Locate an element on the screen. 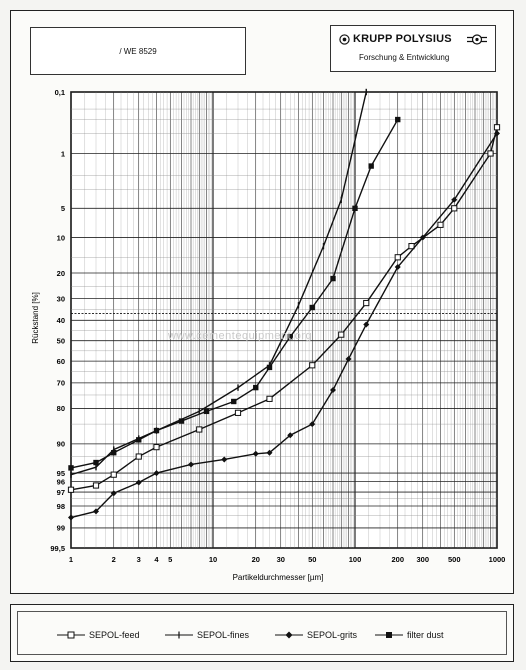 The image size is (526, 670). legend-marker-plus-icon is located at coordinates (179, 635).